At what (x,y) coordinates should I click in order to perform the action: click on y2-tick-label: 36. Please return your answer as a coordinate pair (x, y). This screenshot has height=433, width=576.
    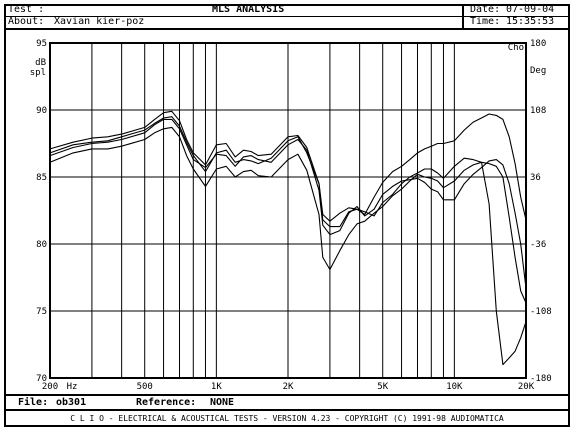
    Looking at the image, I should click on (535, 178).